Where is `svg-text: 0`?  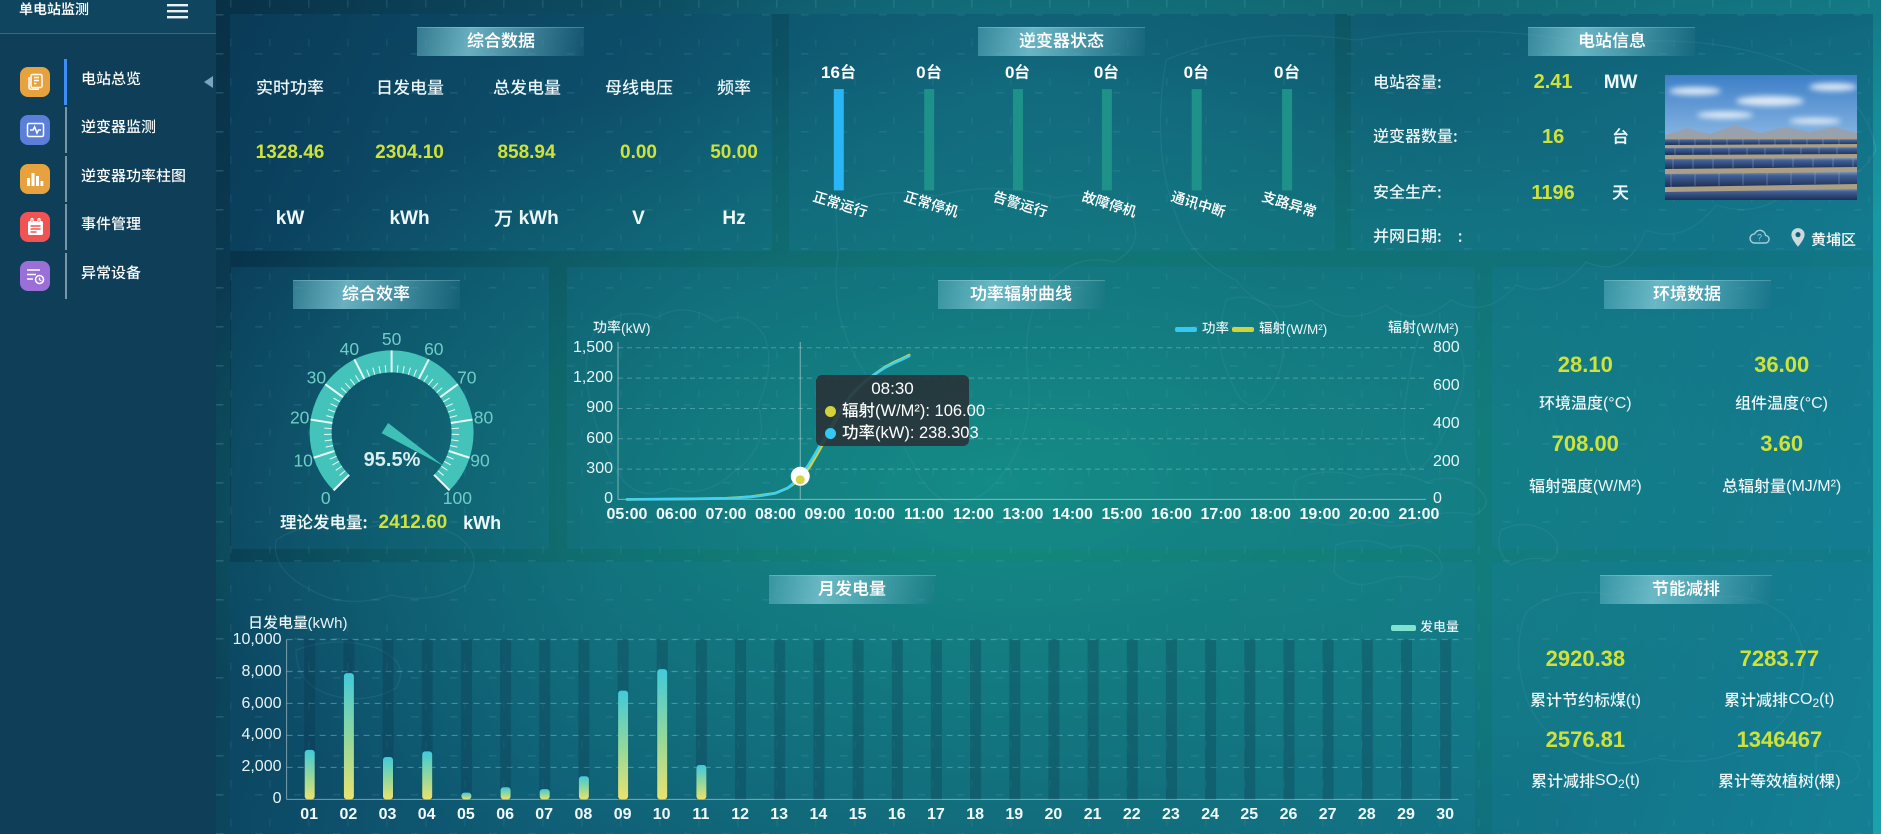 svg-text: 0 is located at coordinates (326, 498).